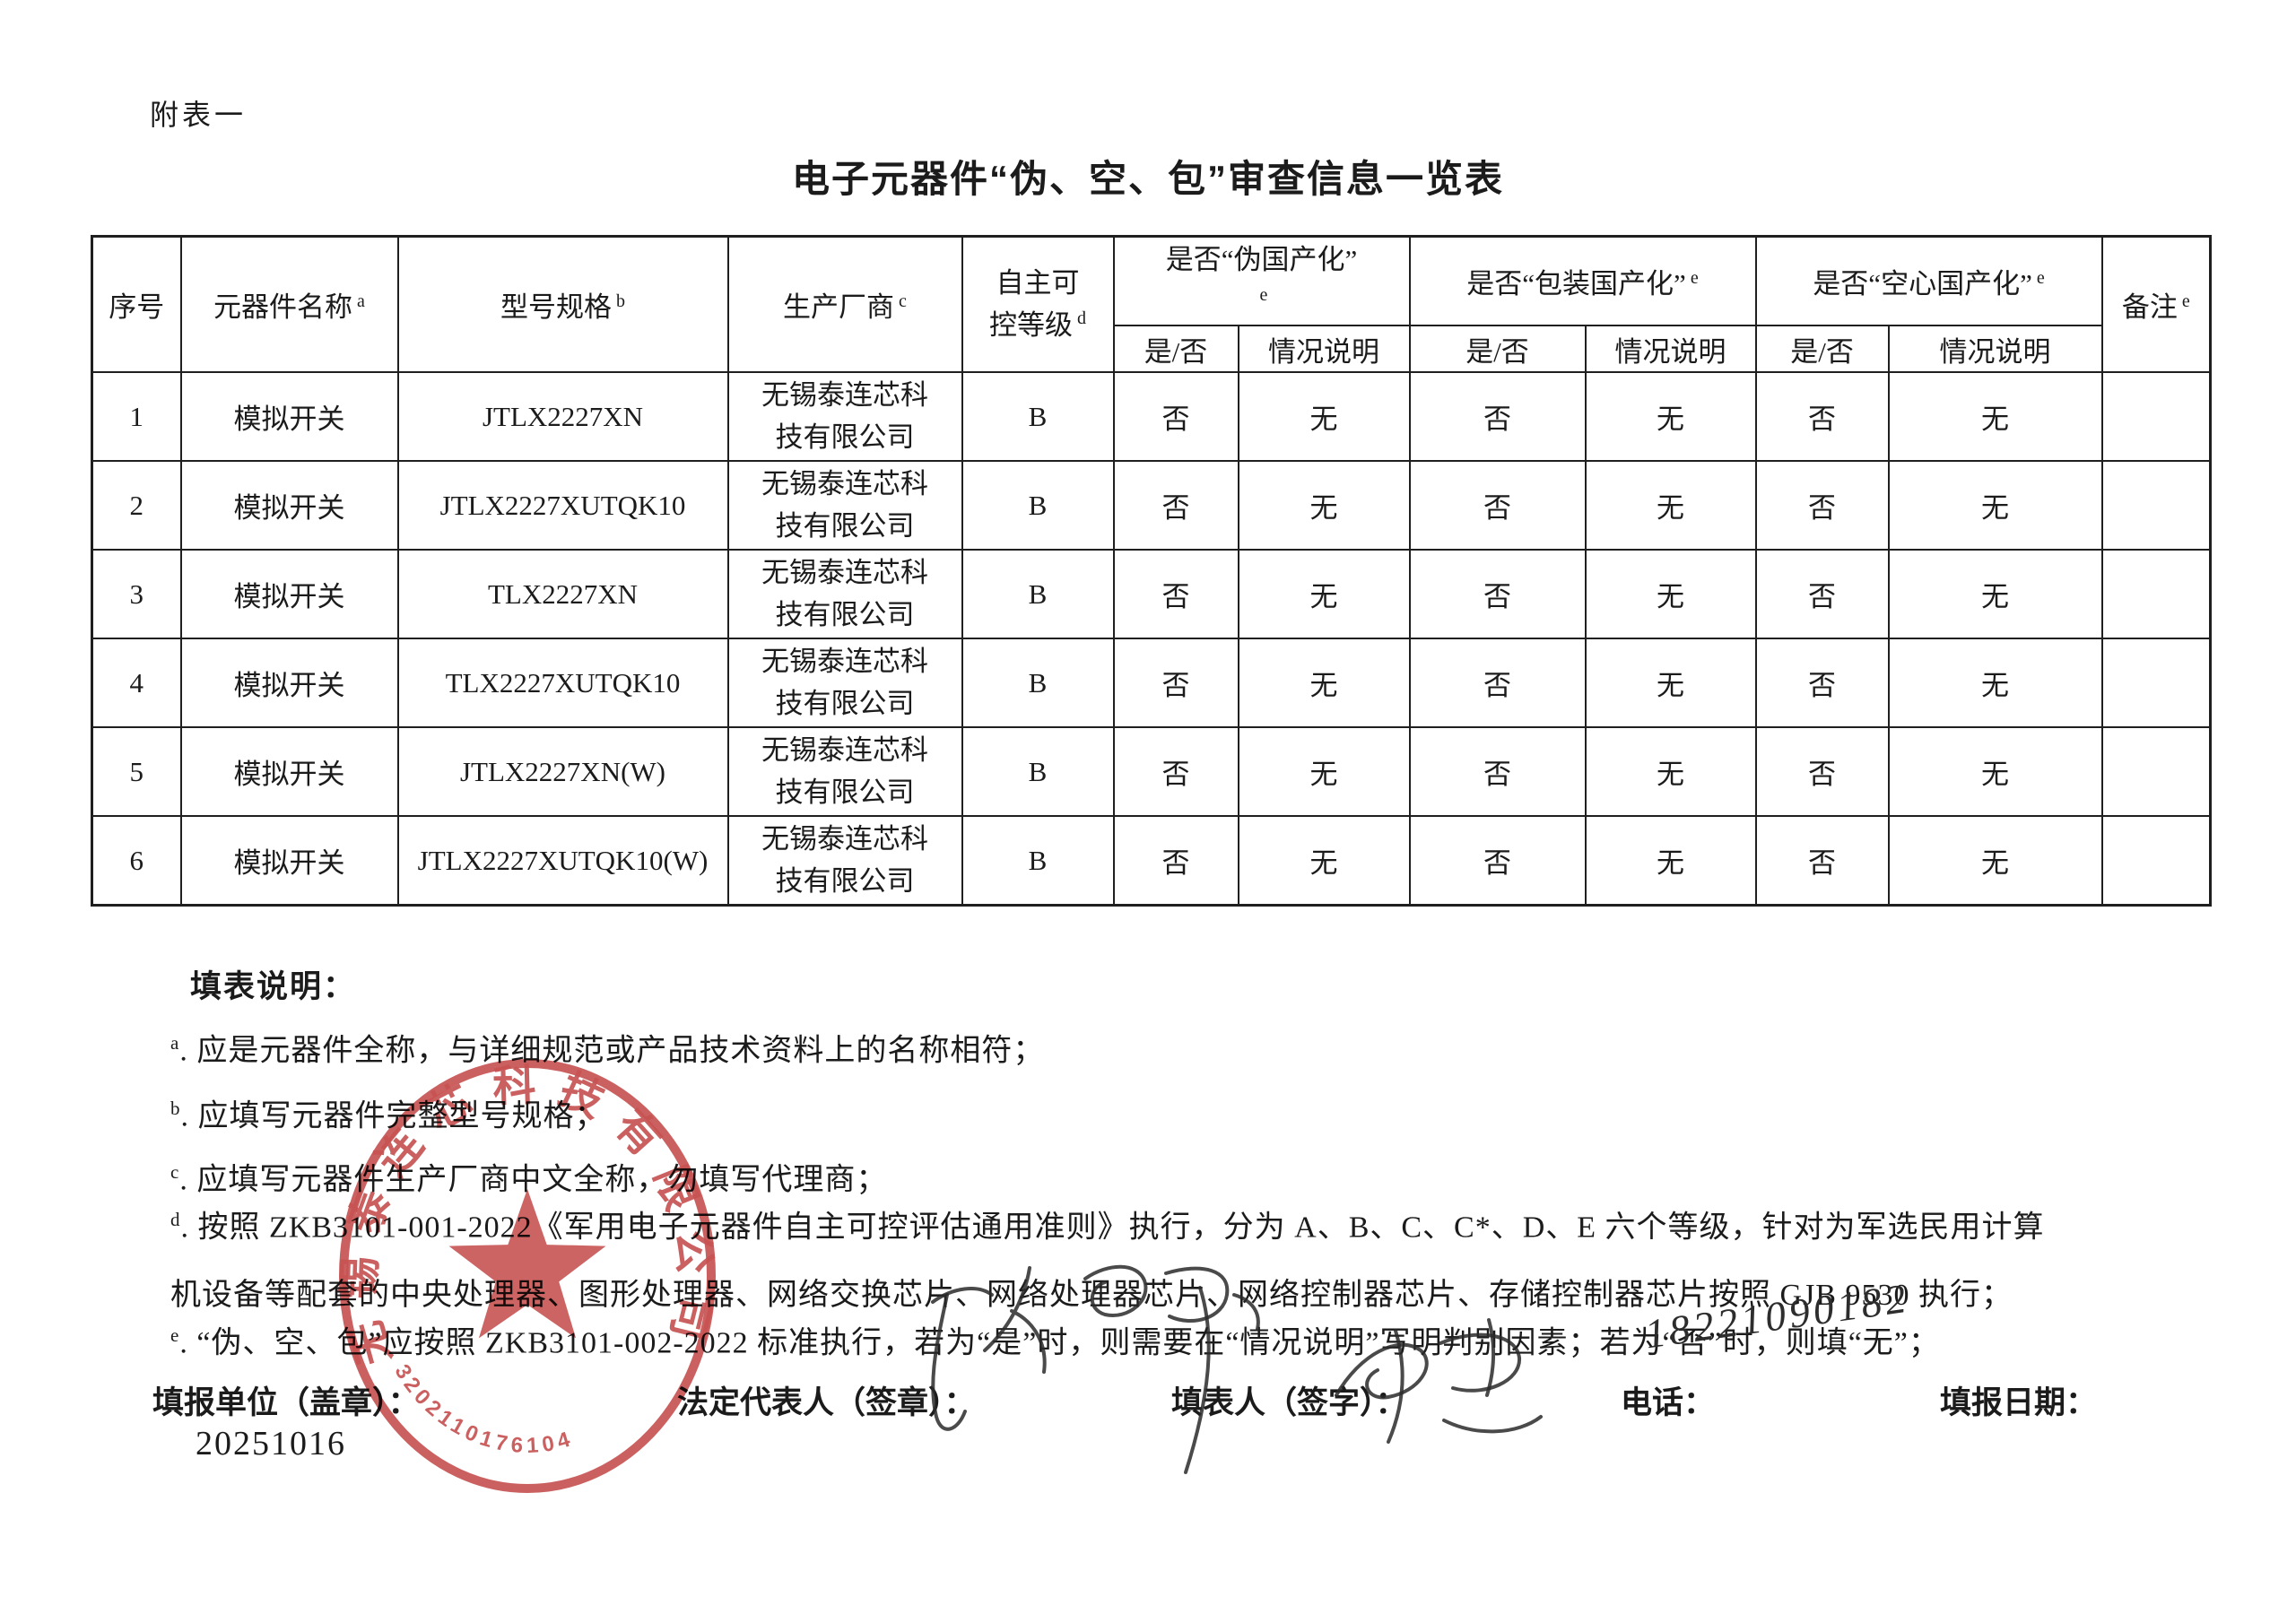 This screenshot has height=1623, width=2296. What do you see at coordinates (175, 1043) in the screenshot?
I see `footnote-marker-a: a` at bounding box center [175, 1043].